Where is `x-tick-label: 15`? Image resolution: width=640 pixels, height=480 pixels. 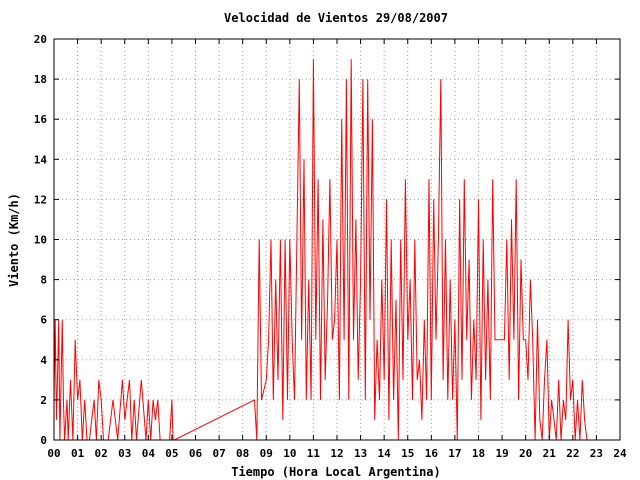
x-tick-label: 15 is located at coordinates (407, 453).